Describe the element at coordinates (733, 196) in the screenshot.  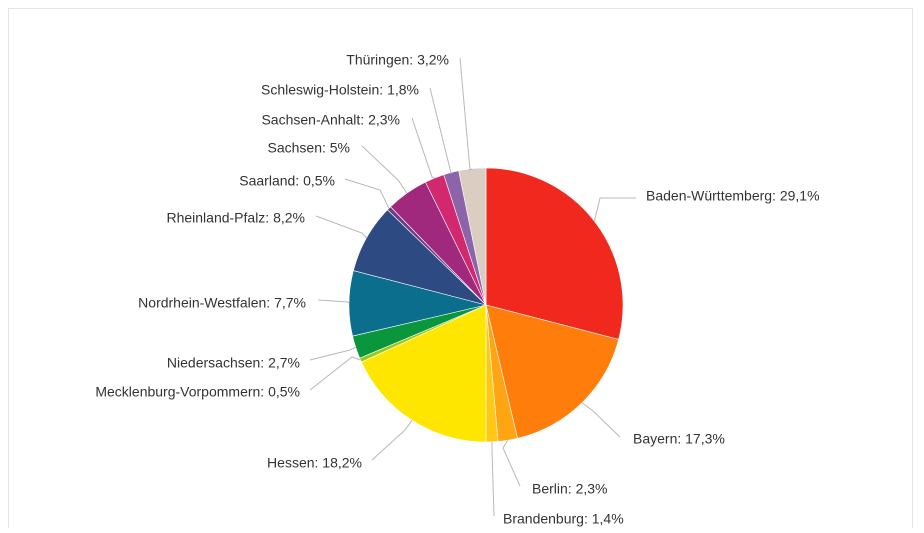
I see `slice-label: Baden-Württemberg: 29,1%` at that location.